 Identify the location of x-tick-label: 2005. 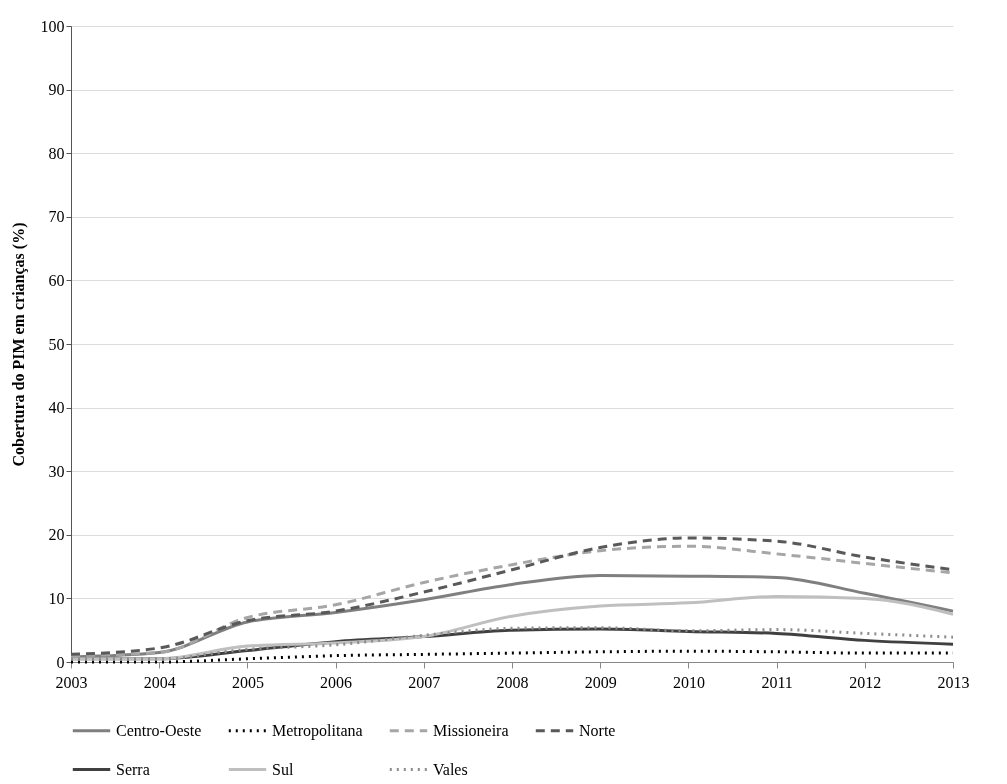
(247, 682).